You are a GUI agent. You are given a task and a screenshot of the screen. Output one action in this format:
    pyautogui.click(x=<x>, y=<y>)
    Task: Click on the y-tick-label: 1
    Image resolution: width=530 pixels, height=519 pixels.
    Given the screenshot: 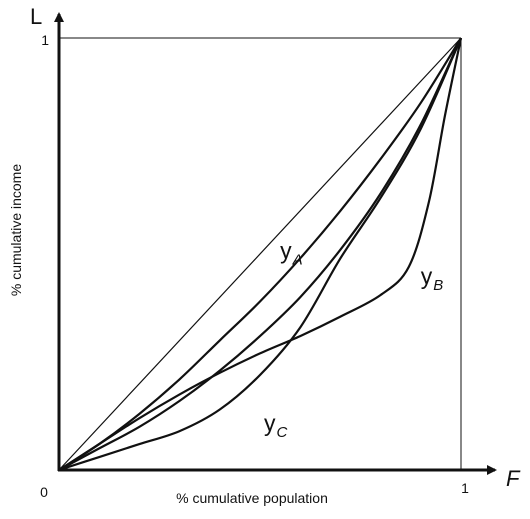 What is the action you would take?
    pyautogui.click(x=45, y=40)
    